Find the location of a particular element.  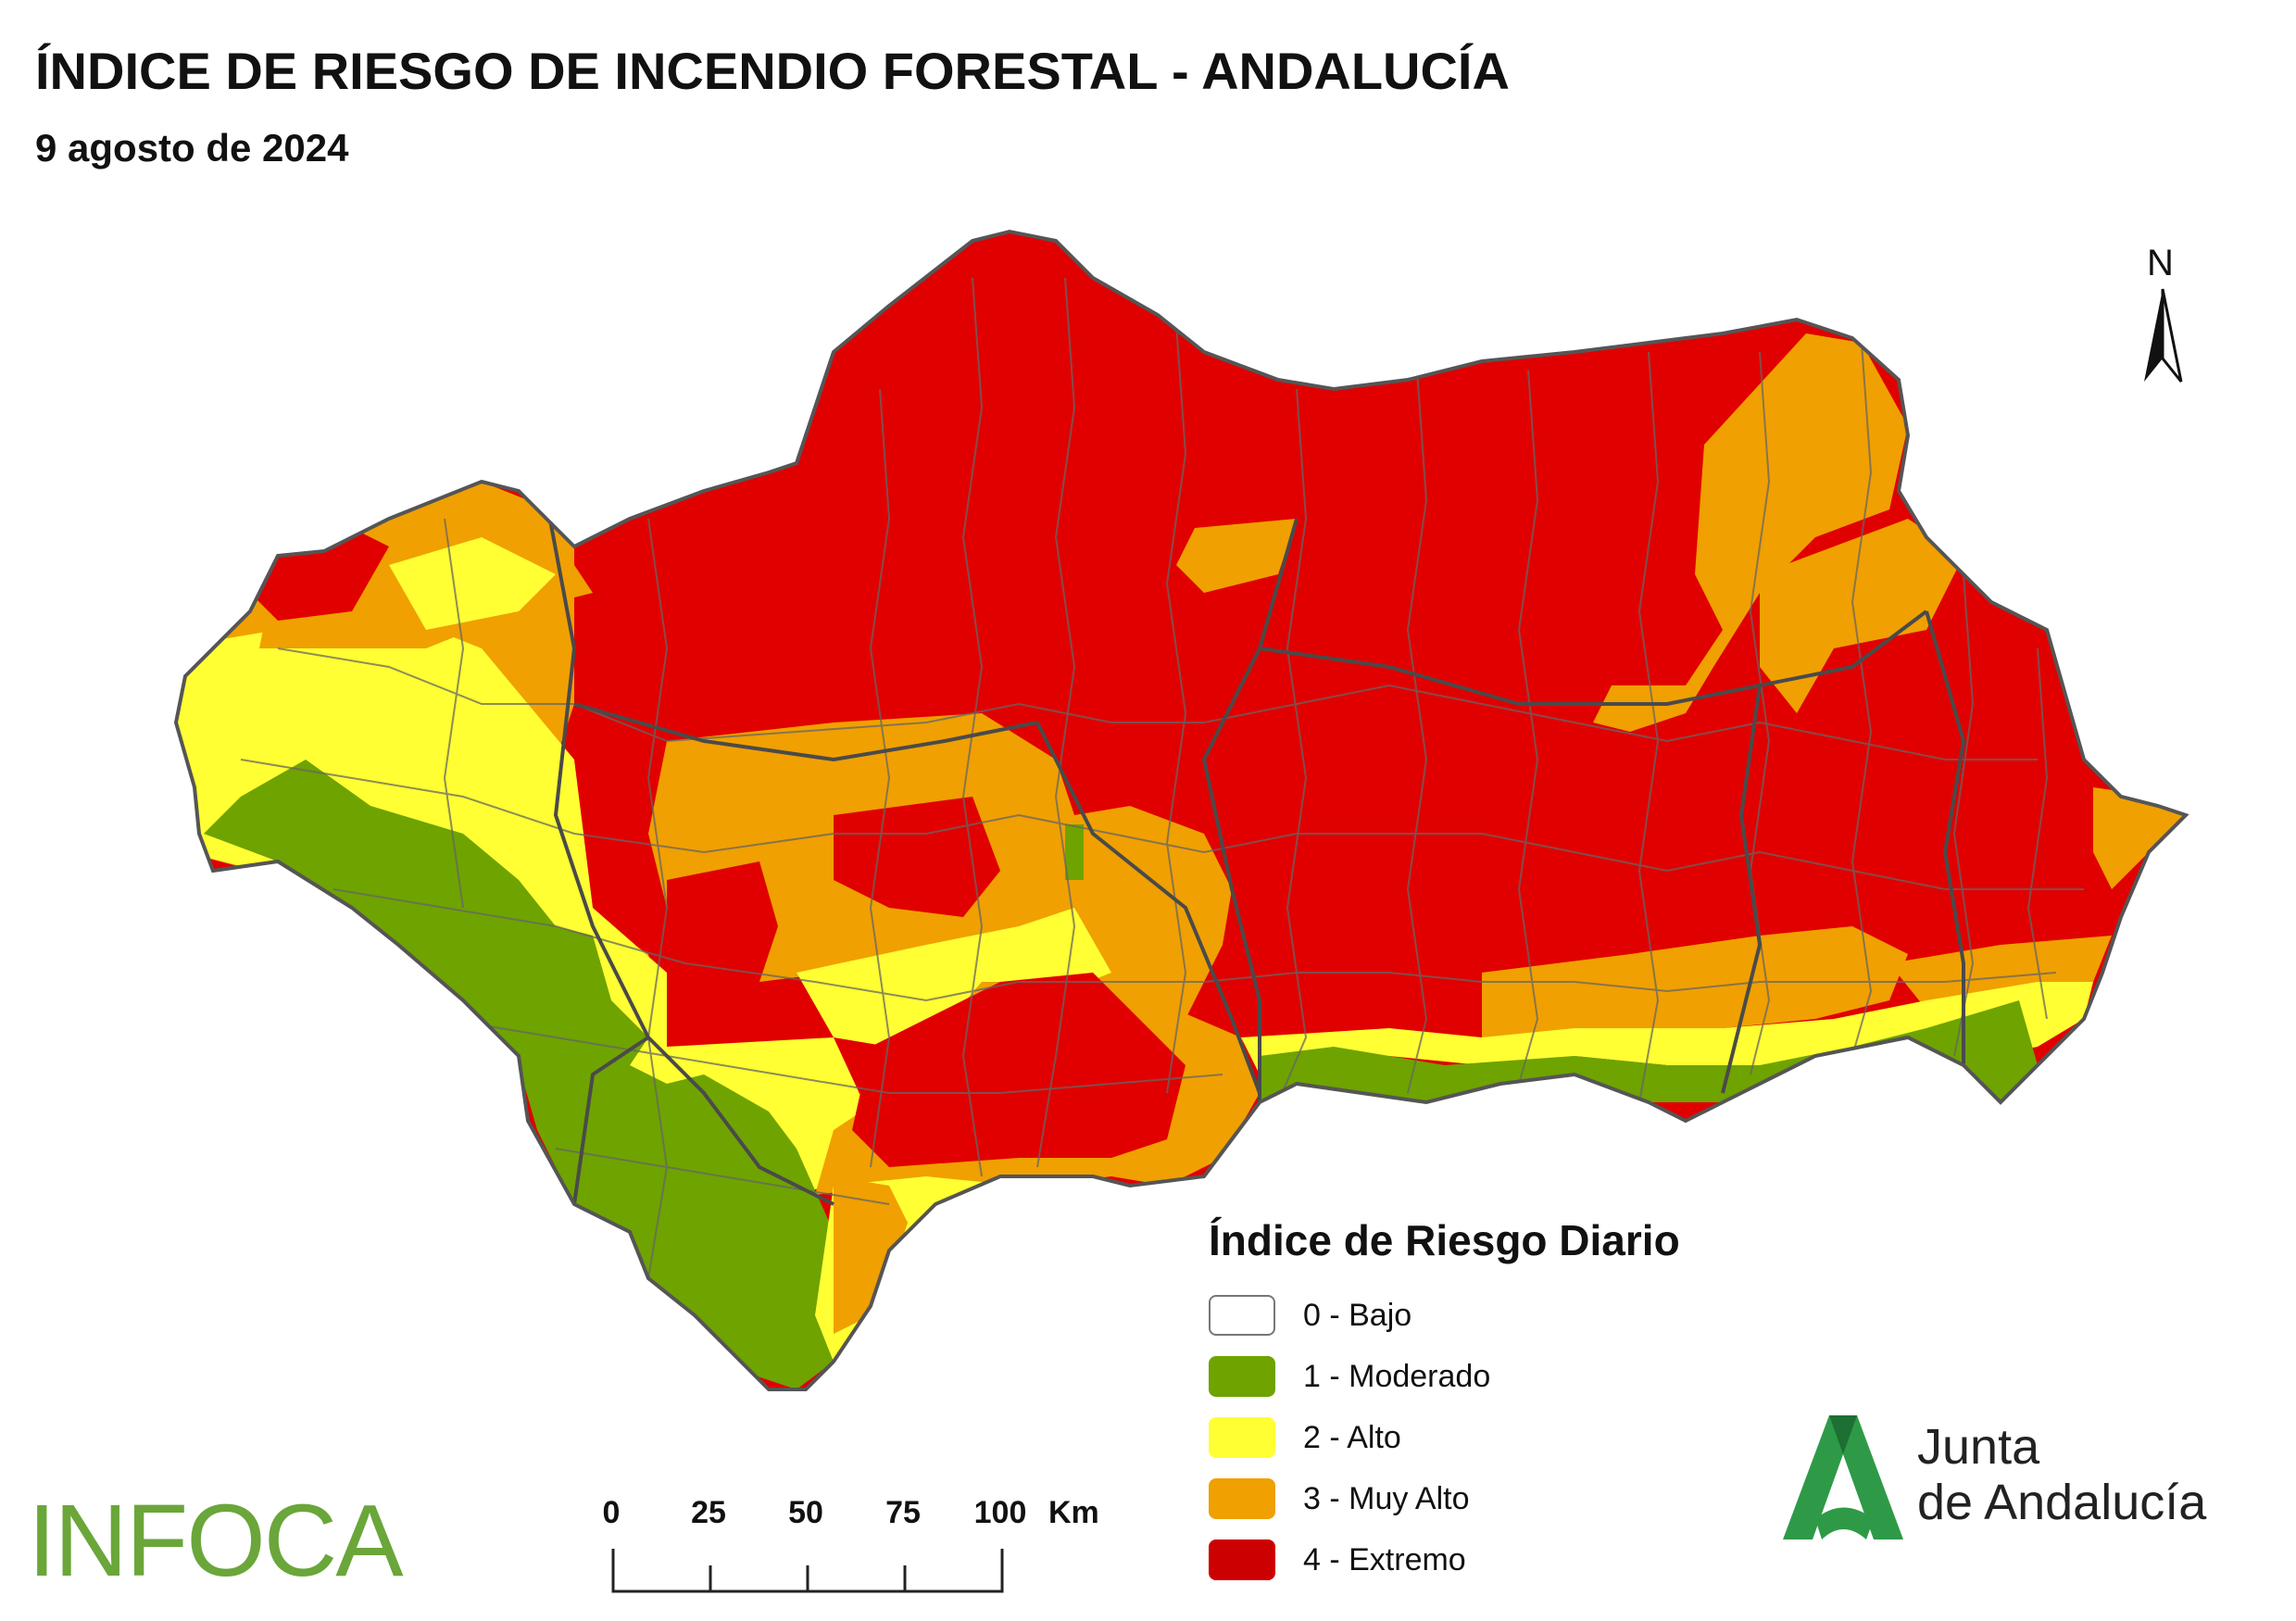

legend-label-moderado: 1 - Moderado is located at coordinates (1397, 1376).